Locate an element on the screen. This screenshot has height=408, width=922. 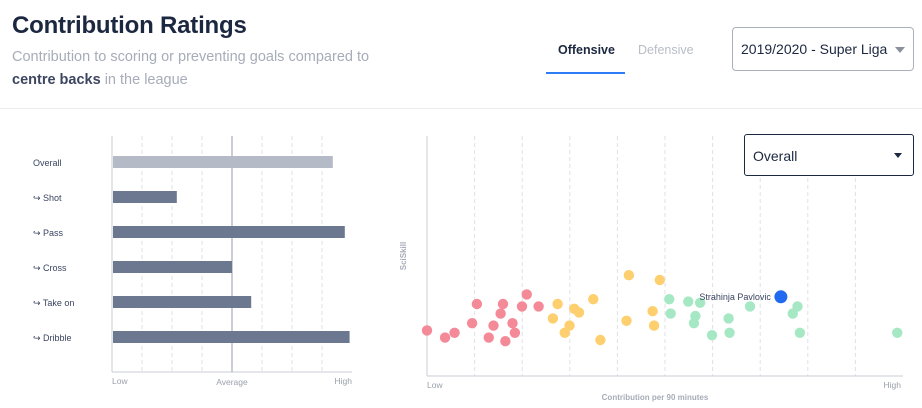
season-league-select: 2019/2020 - Super Liga is located at coordinates (823, 49).